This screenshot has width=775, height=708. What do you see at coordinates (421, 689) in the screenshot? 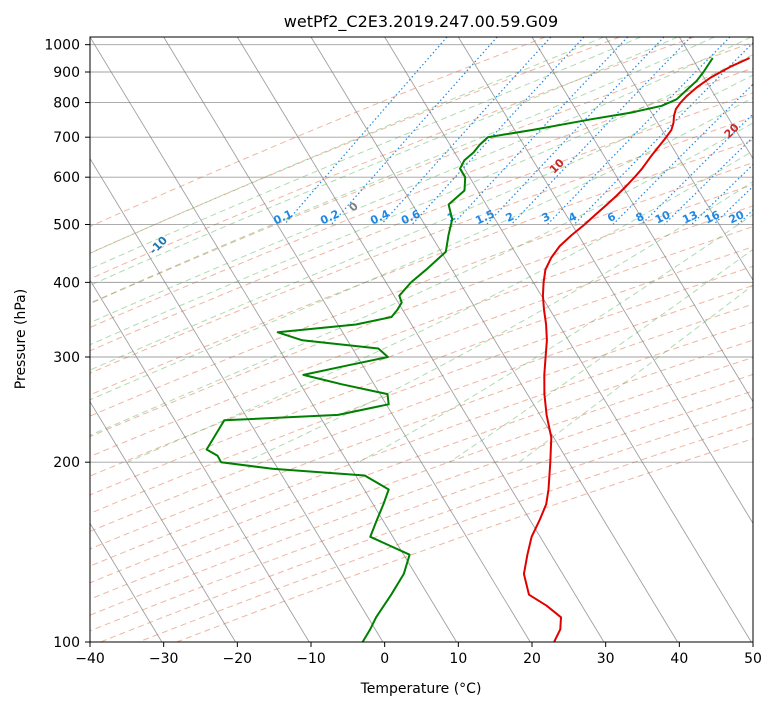
I see `x-axis-label: Temperature (°C)` at bounding box center [421, 689].